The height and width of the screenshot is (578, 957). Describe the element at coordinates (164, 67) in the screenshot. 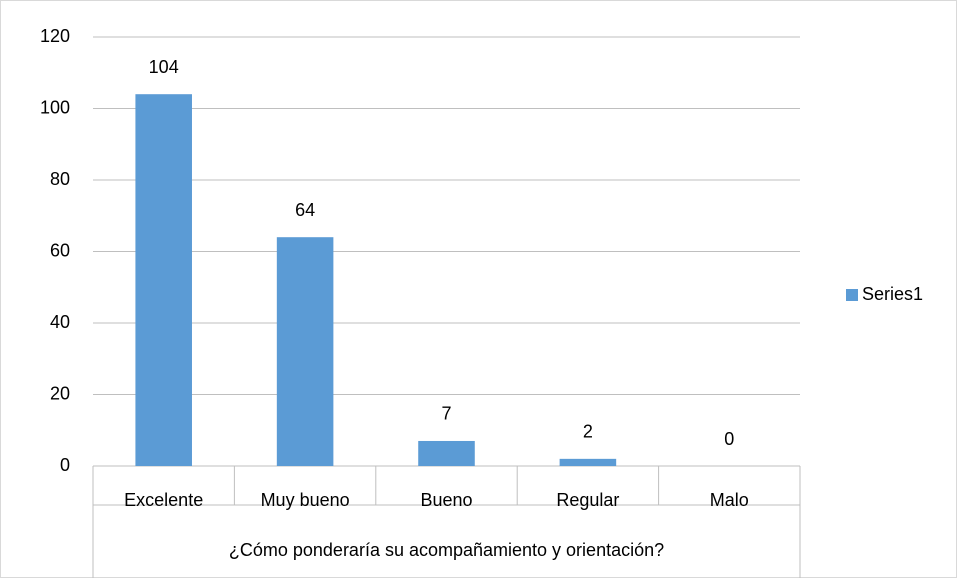

I see `data-label: 104` at that location.